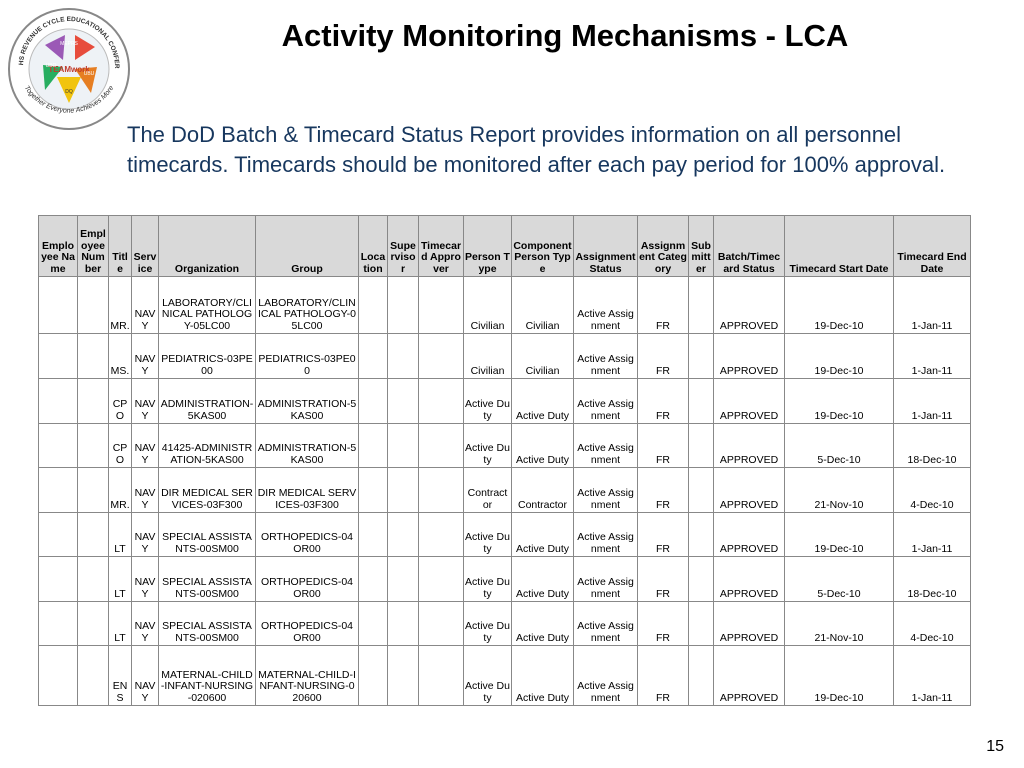 The width and height of the screenshot is (1024, 768). Describe the element at coordinates (663, 246) in the screenshot. I see `column-header: Assignment Category` at that location.